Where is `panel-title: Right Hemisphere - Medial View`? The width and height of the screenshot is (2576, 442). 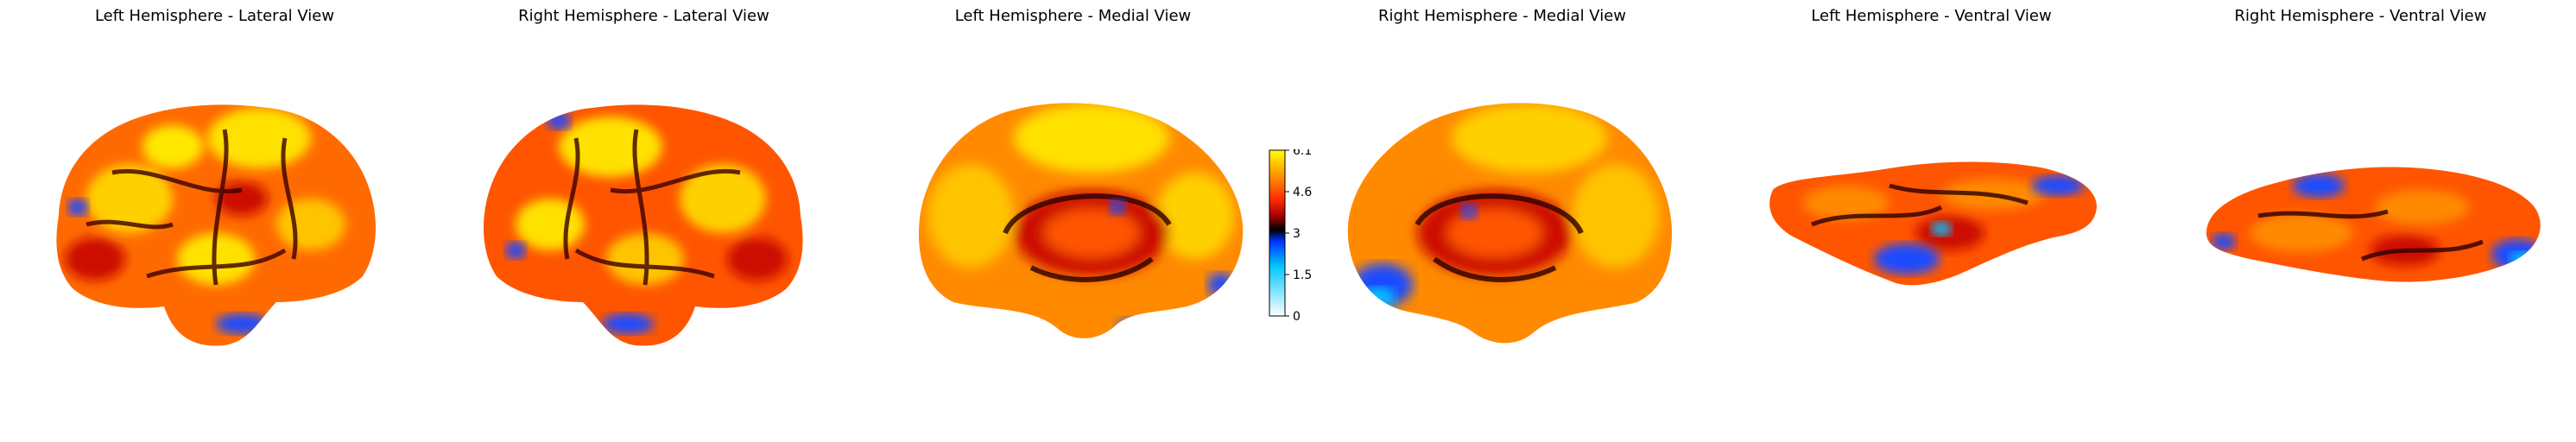 panel-title: Right Hemisphere - Medial View is located at coordinates (1502, 16).